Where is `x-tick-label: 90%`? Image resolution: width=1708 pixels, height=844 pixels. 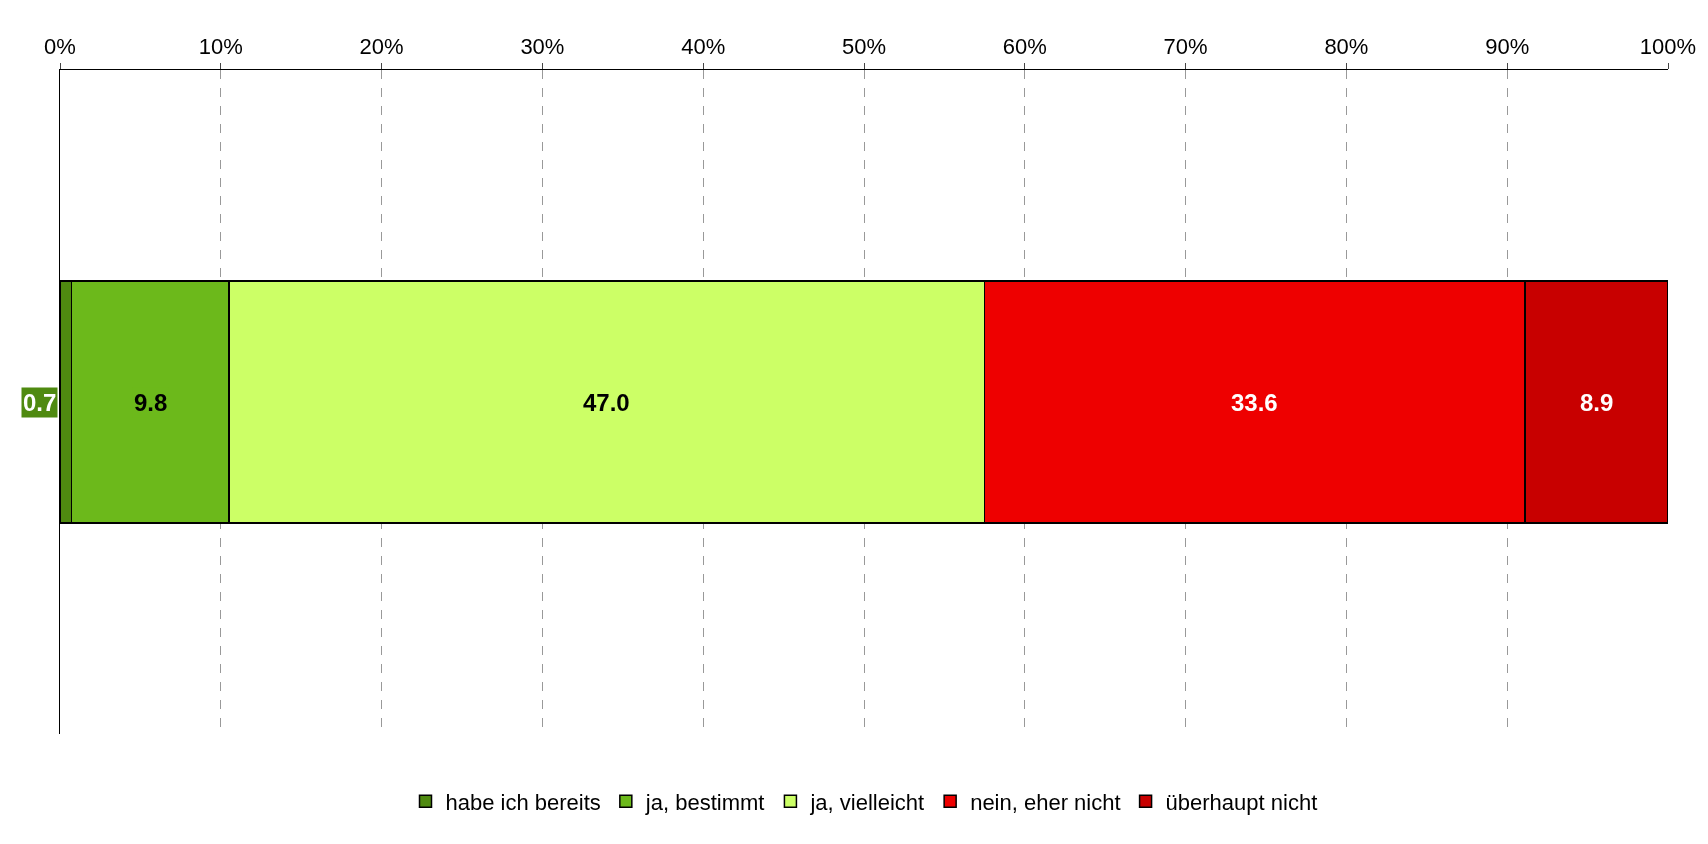 x-tick-label: 90% is located at coordinates (1507, 47).